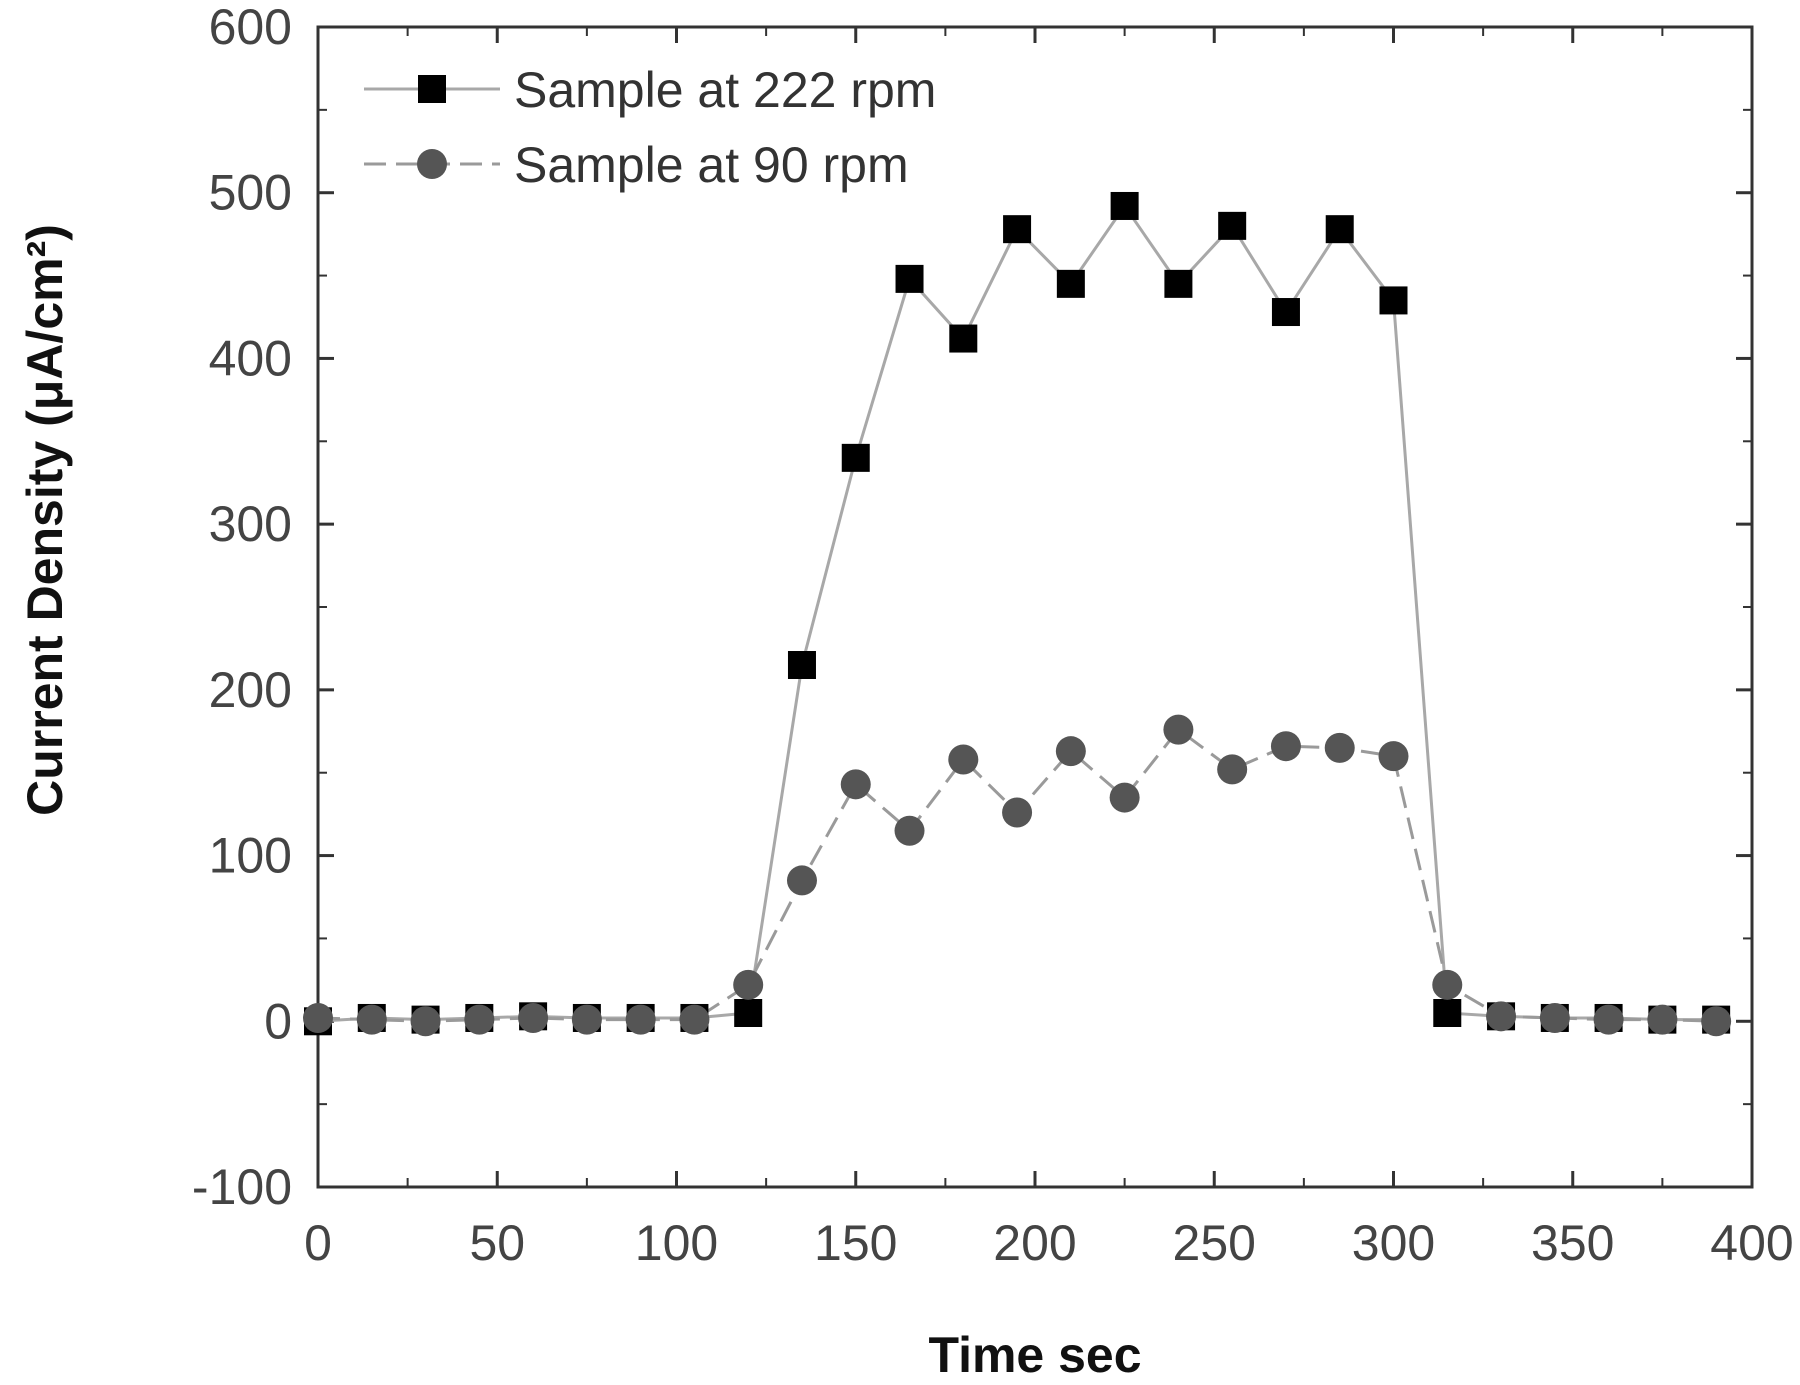 This screenshot has width=1800, height=1385. What do you see at coordinates (1214, 1243) in the screenshot?
I see `x-tick-label: 250` at bounding box center [1214, 1243].